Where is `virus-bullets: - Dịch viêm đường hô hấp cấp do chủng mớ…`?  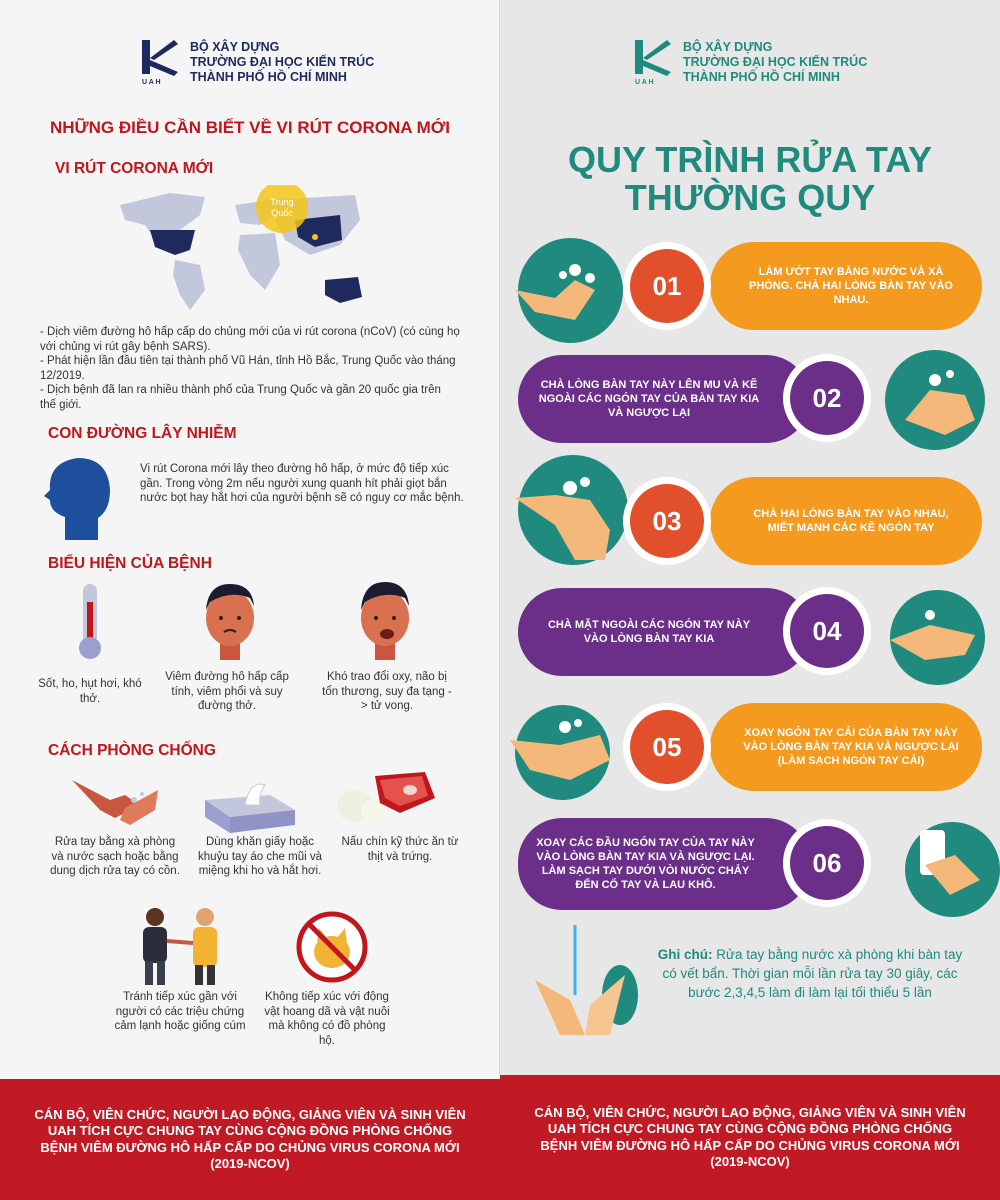 virus-bullets: - Dịch viêm đường hô hấp cấp do chủng mớ… is located at coordinates (250, 368).